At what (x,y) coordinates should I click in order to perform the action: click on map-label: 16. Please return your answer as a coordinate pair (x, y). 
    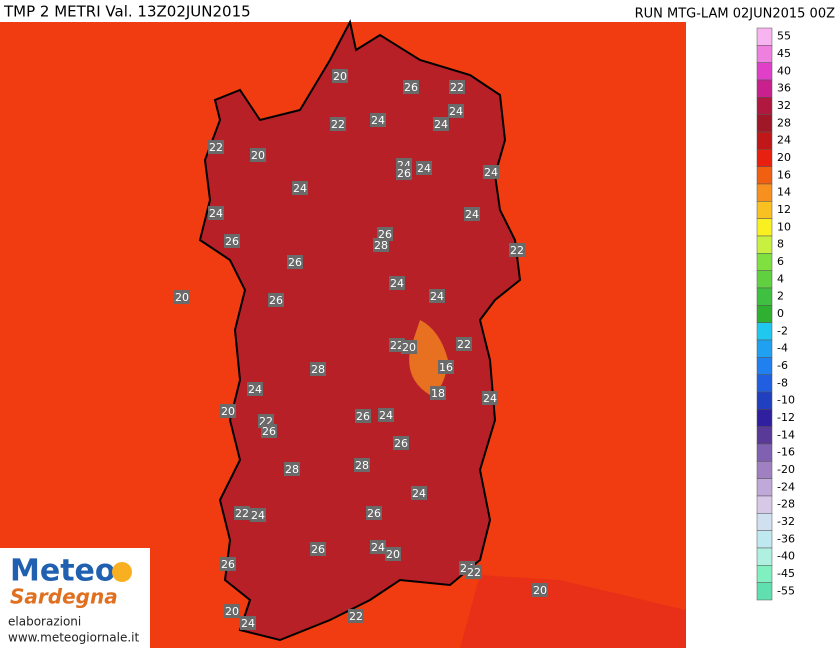
    Looking at the image, I should click on (446, 367).